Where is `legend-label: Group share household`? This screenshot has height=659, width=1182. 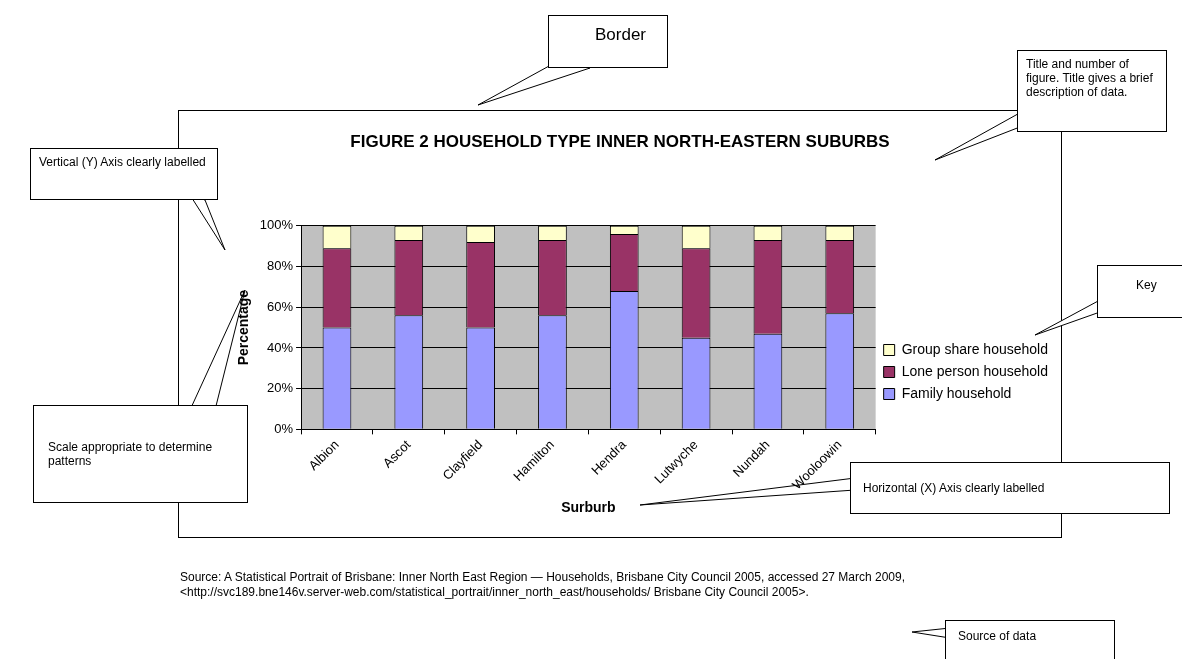 legend-label: Group share household is located at coordinates (974, 348).